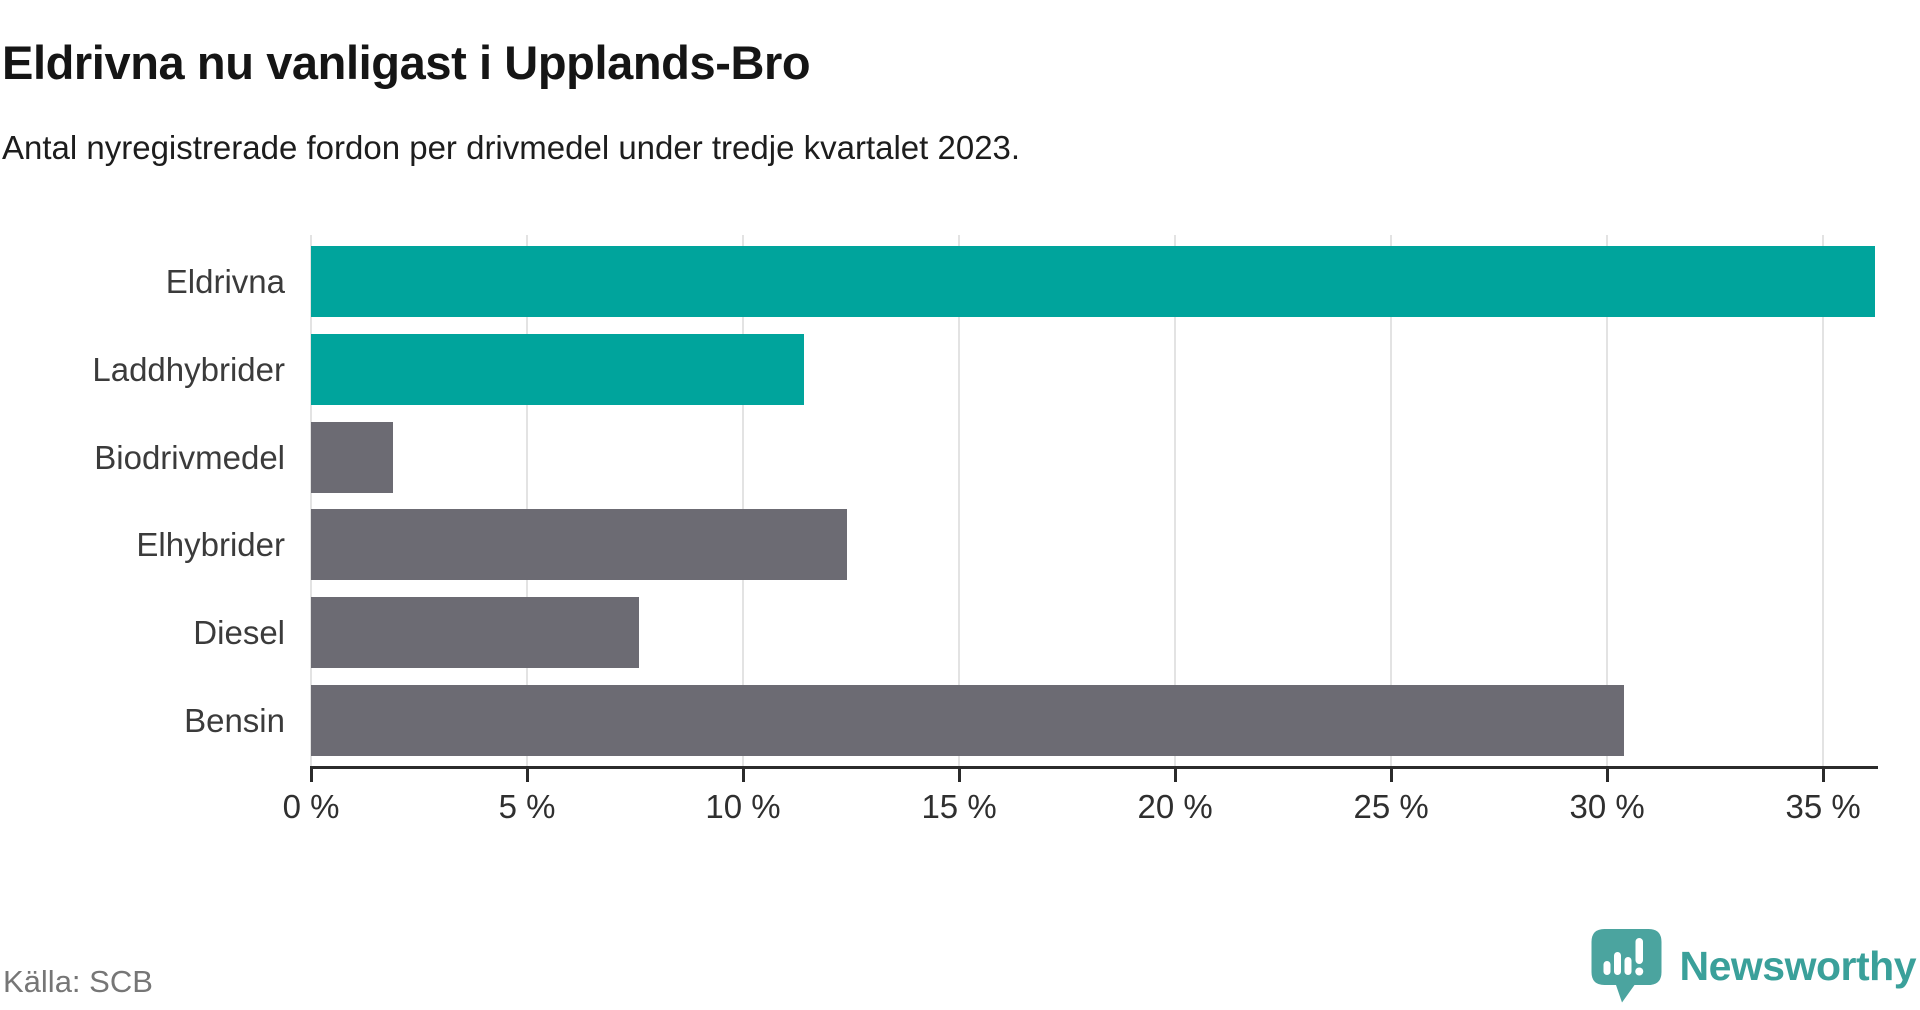 Image resolution: width=1920 pixels, height=1010 pixels. I want to click on category-label: Biodrivmedel, so click(189, 457).